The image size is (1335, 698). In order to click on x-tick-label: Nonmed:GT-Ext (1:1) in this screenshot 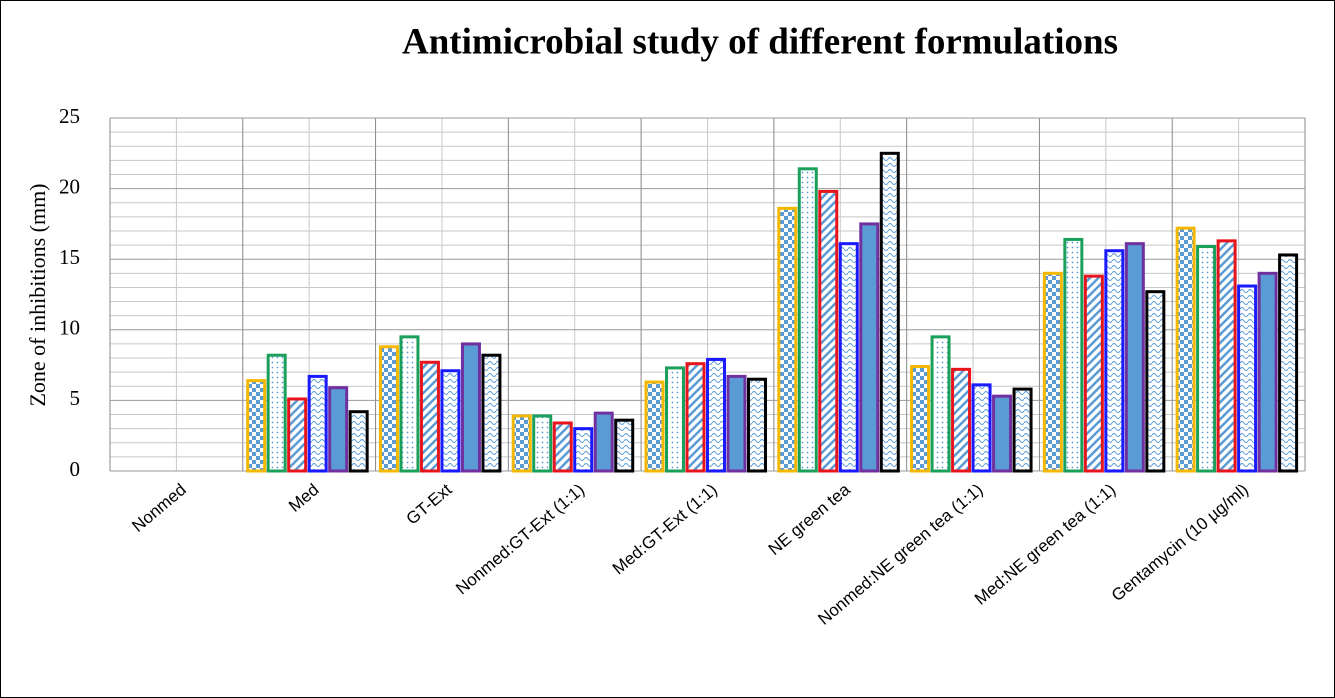, I will do `click(520, 539)`.